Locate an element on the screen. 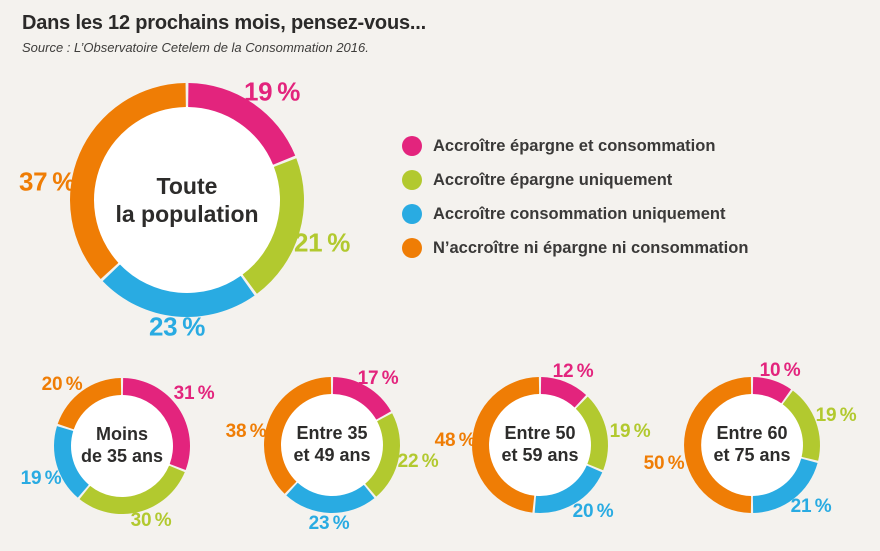 This screenshot has width=880, height=551. legend-item-label: N’accroître ni épargne ni consommation is located at coordinates (591, 247).